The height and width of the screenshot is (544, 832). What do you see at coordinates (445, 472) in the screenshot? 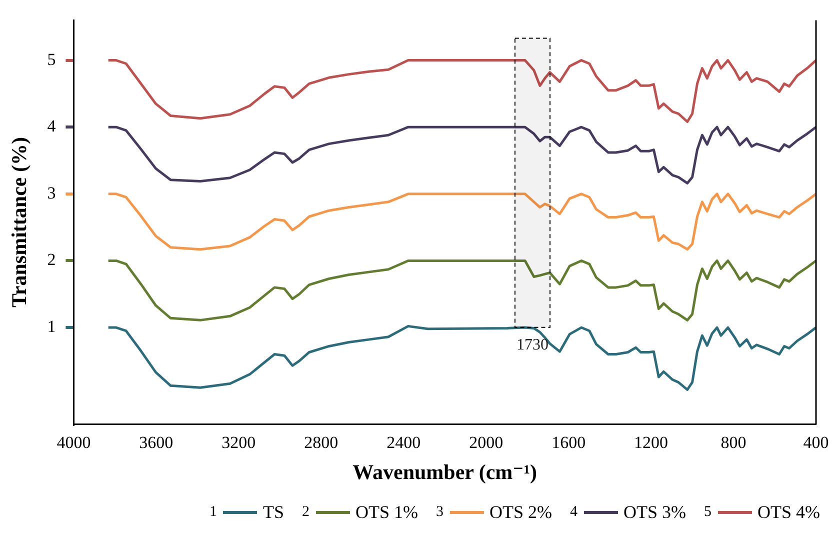
I see `x-axis-title: Wavenumber (cm⁻¹)` at bounding box center [445, 472].